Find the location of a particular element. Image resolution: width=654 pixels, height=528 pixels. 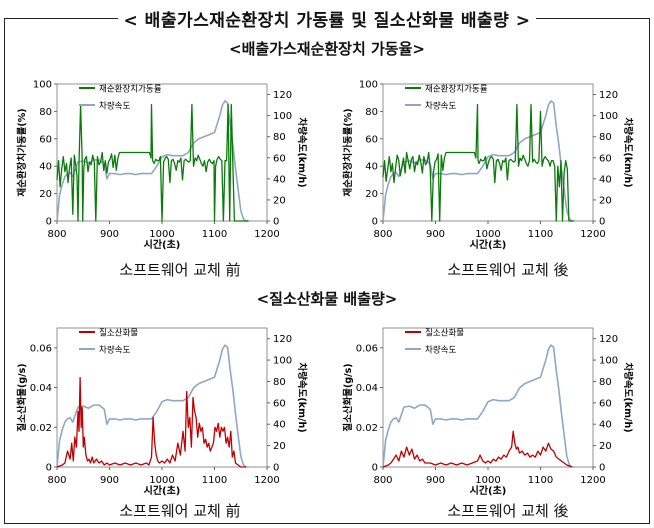

caption-before-top: 소프트웨어 교체 前 is located at coordinates (180, 270).